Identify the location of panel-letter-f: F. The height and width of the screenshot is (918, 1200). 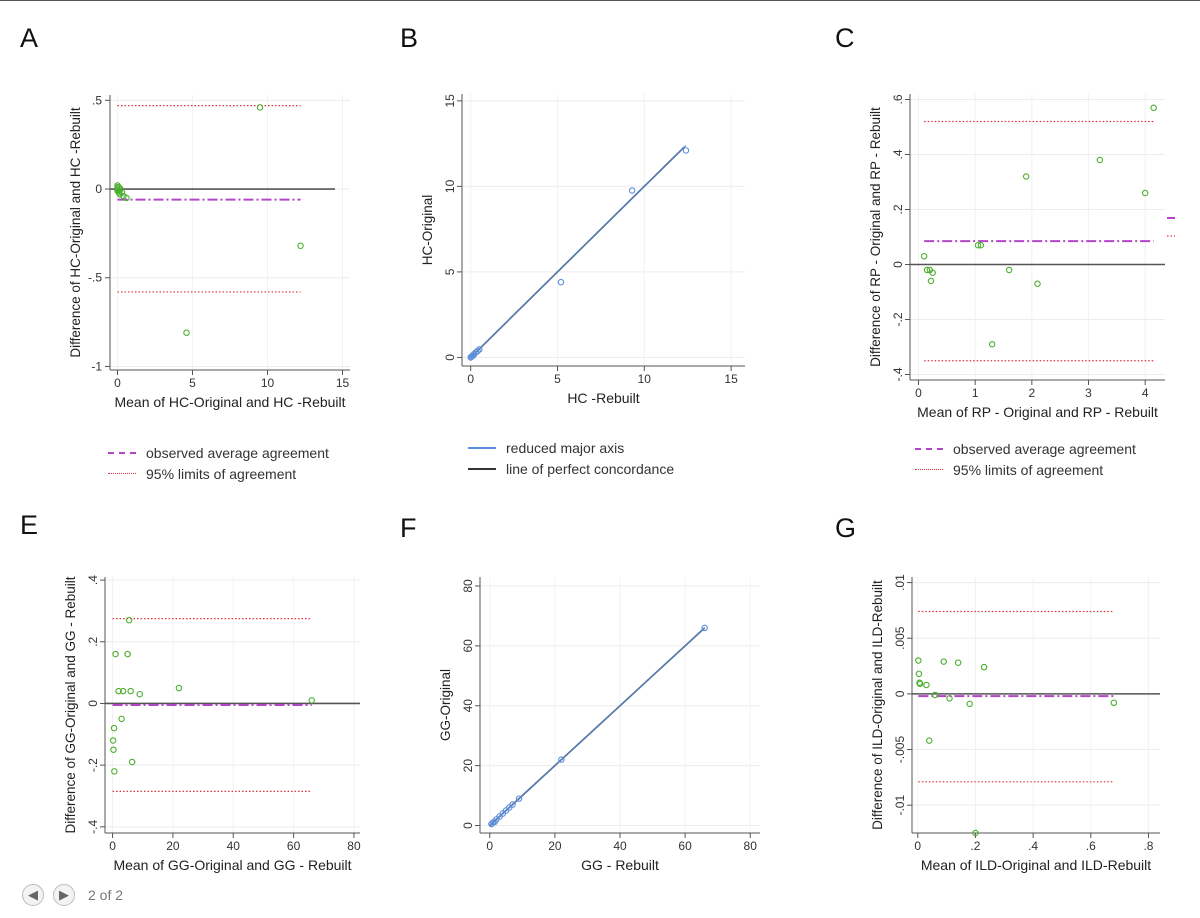
(408, 528).